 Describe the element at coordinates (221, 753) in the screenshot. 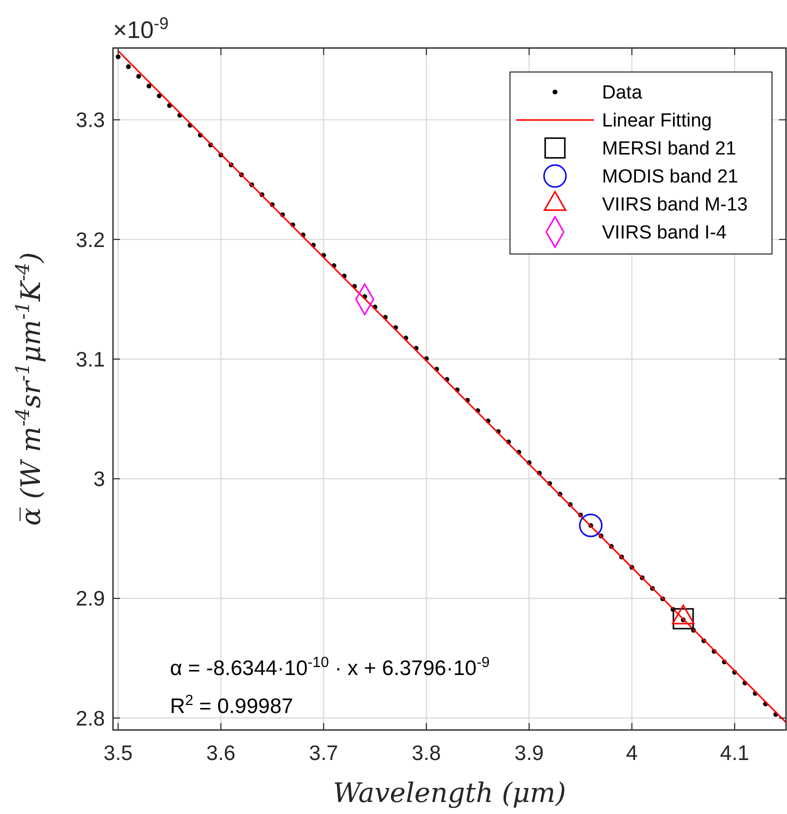

I see `x-tick-label: 3.6` at that location.